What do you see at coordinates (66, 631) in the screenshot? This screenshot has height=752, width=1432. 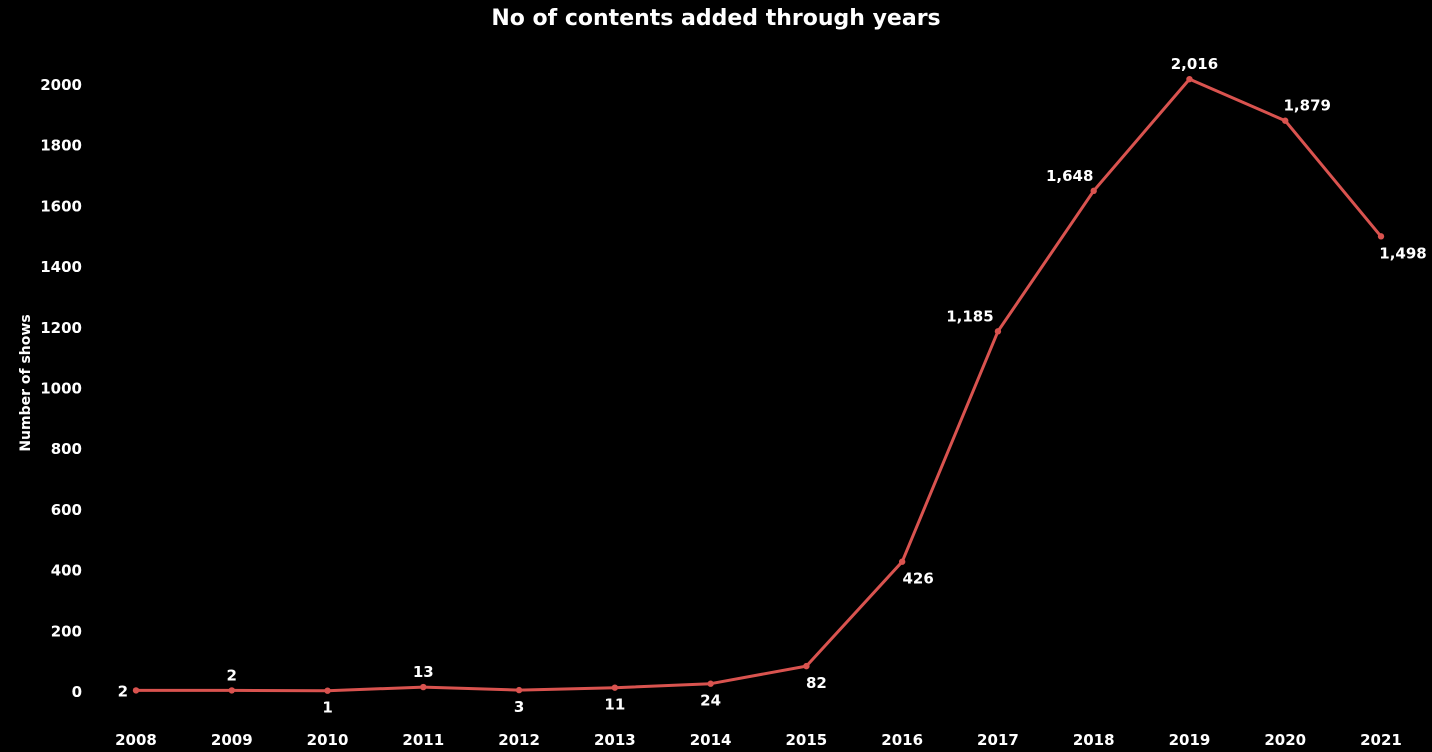 I see `y-tick-label: 200` at bounding box center [66, 631].